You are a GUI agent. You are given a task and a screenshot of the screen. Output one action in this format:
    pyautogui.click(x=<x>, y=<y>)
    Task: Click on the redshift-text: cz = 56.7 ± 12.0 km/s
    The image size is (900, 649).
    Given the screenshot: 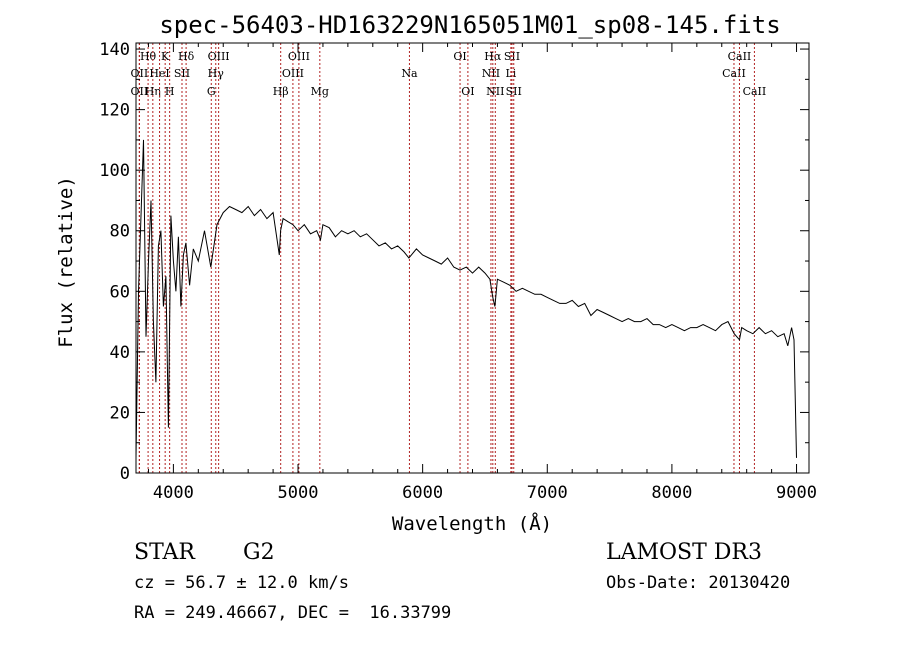 What is the action you would take?
    pyautogui.click(x=241, y=583)
    